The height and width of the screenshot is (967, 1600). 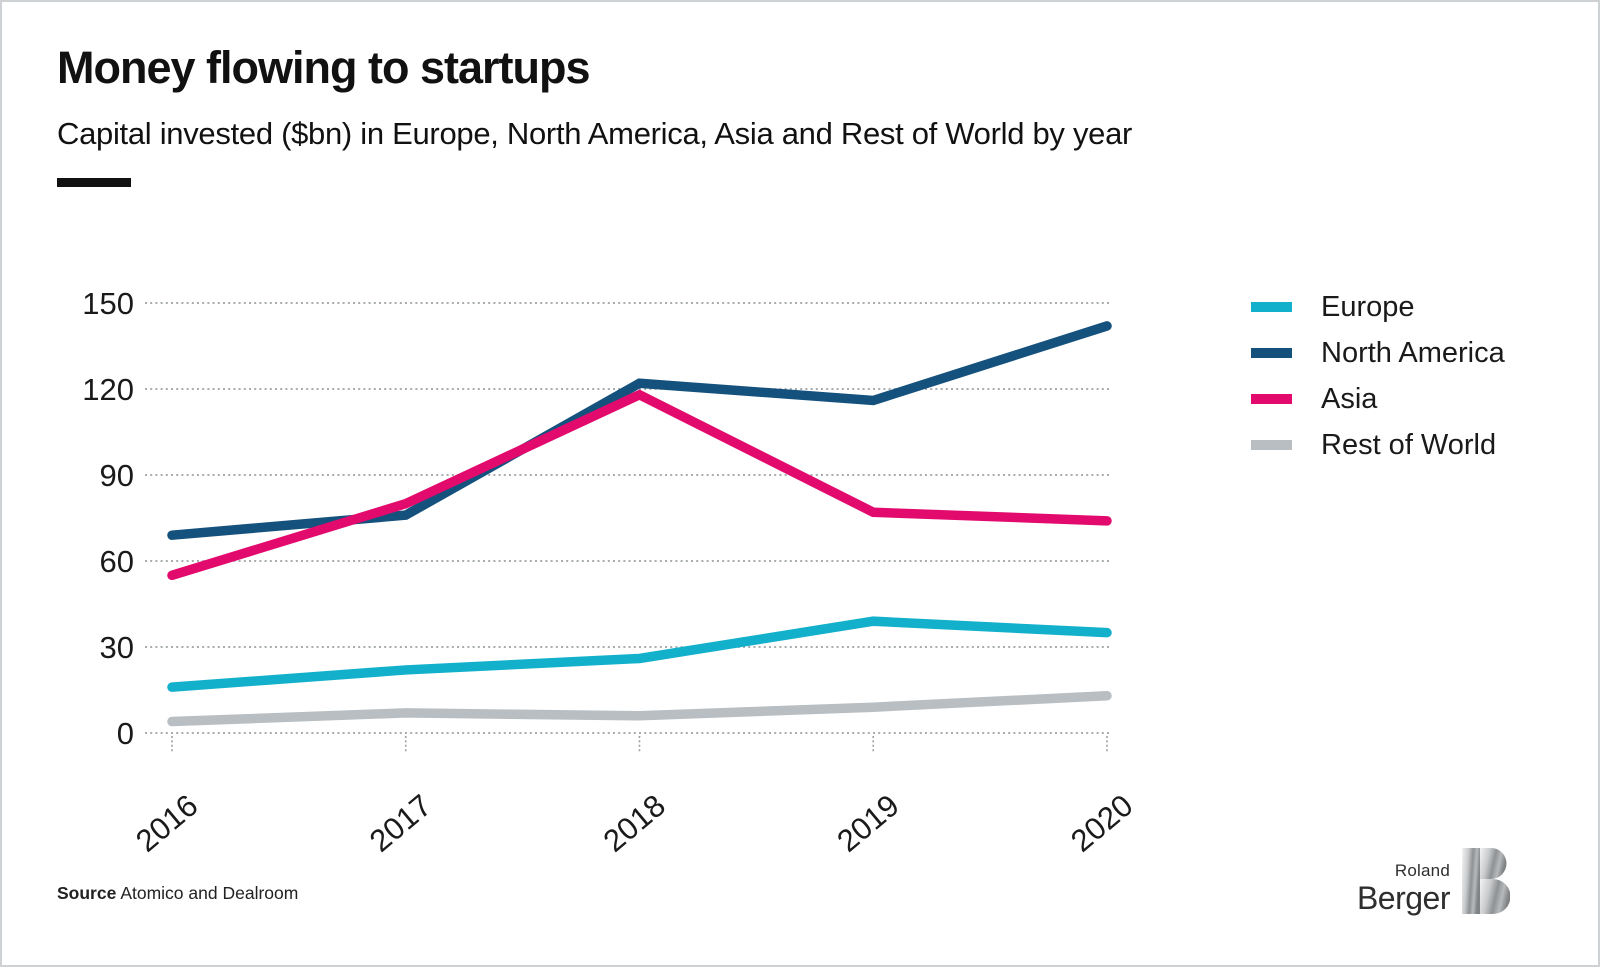 I want to click on chart-legend: Europe North America Asia Rest of World, so click(x=1378, y=376).